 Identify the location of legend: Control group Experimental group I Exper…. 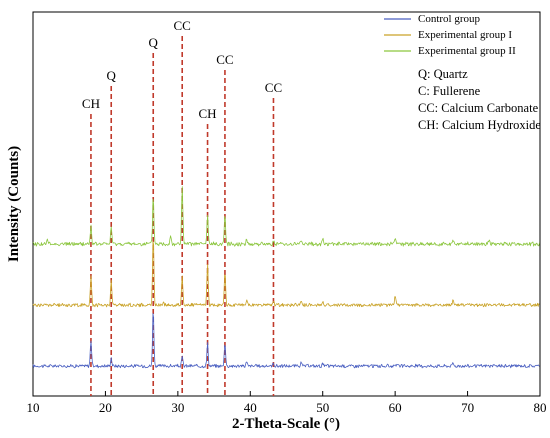
(450, 35).